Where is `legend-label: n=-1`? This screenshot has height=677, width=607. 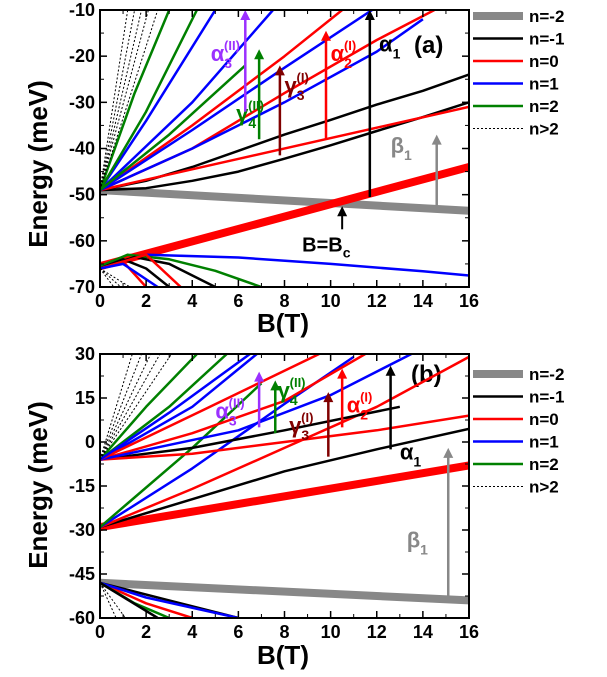
legend-label: n=-1 is located at coordinates (546, 39).